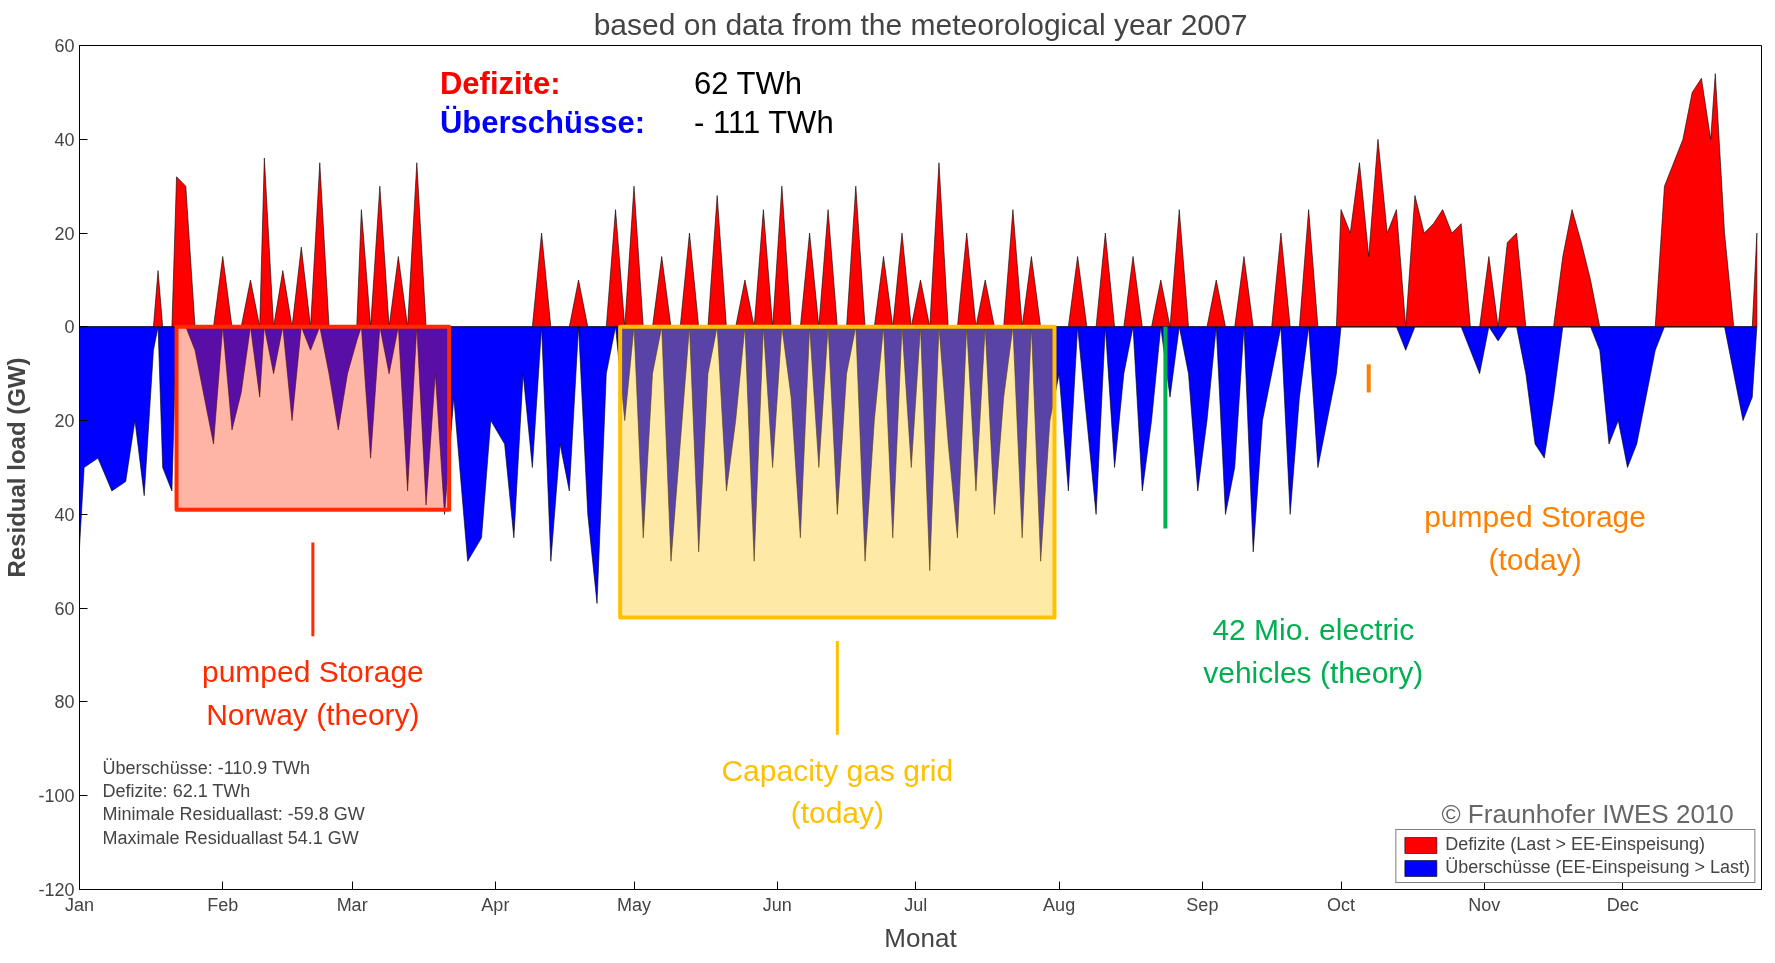 The image size is (1775, 963). Describe the element at coordinates (777, 904) in the screenshot. I see `x-tick-label: Jun` at that location.